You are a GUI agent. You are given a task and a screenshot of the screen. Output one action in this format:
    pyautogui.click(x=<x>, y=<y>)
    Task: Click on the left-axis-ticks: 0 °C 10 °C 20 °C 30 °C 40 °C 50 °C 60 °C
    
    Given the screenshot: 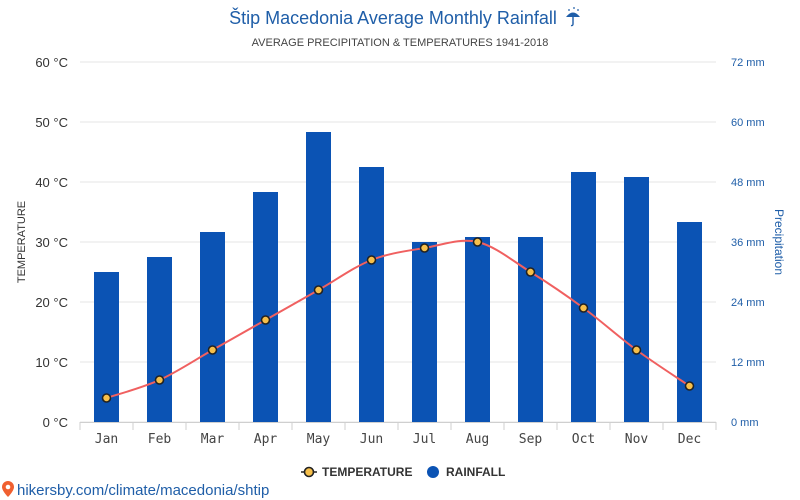 What is the action you would take?
    pyautogui.click(x=51, y=242)
    